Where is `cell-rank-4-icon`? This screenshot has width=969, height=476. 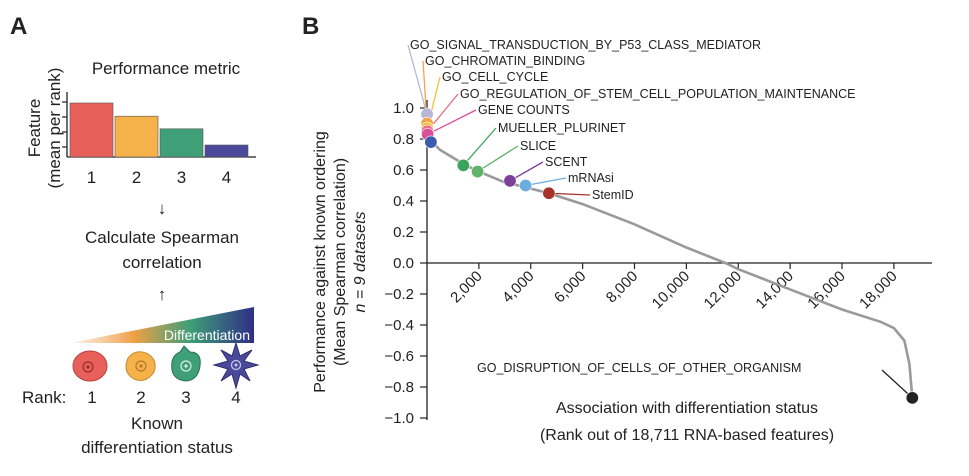 cell-rank-4-icon is located at coordinates (236, 365).